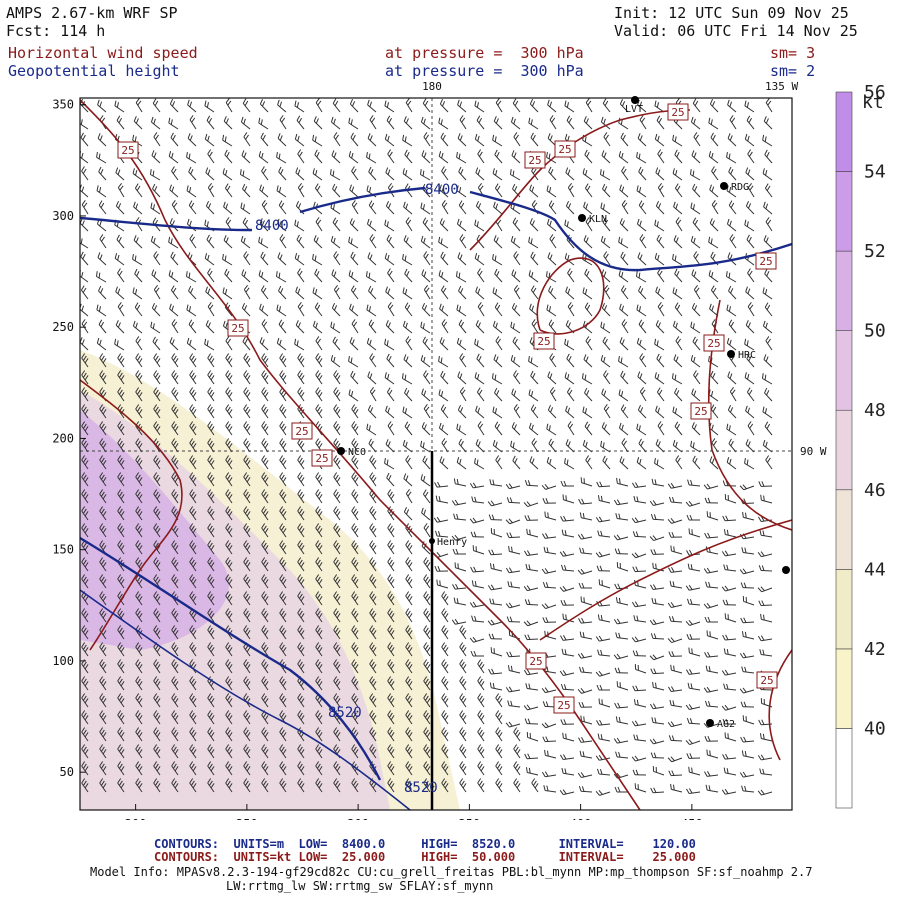 The height and width of the screenshot is (900, 900). What do you see at coordinates (766, 261) in the screenshot?
I see `speed-label: 25` at bounding box center [766, 261].